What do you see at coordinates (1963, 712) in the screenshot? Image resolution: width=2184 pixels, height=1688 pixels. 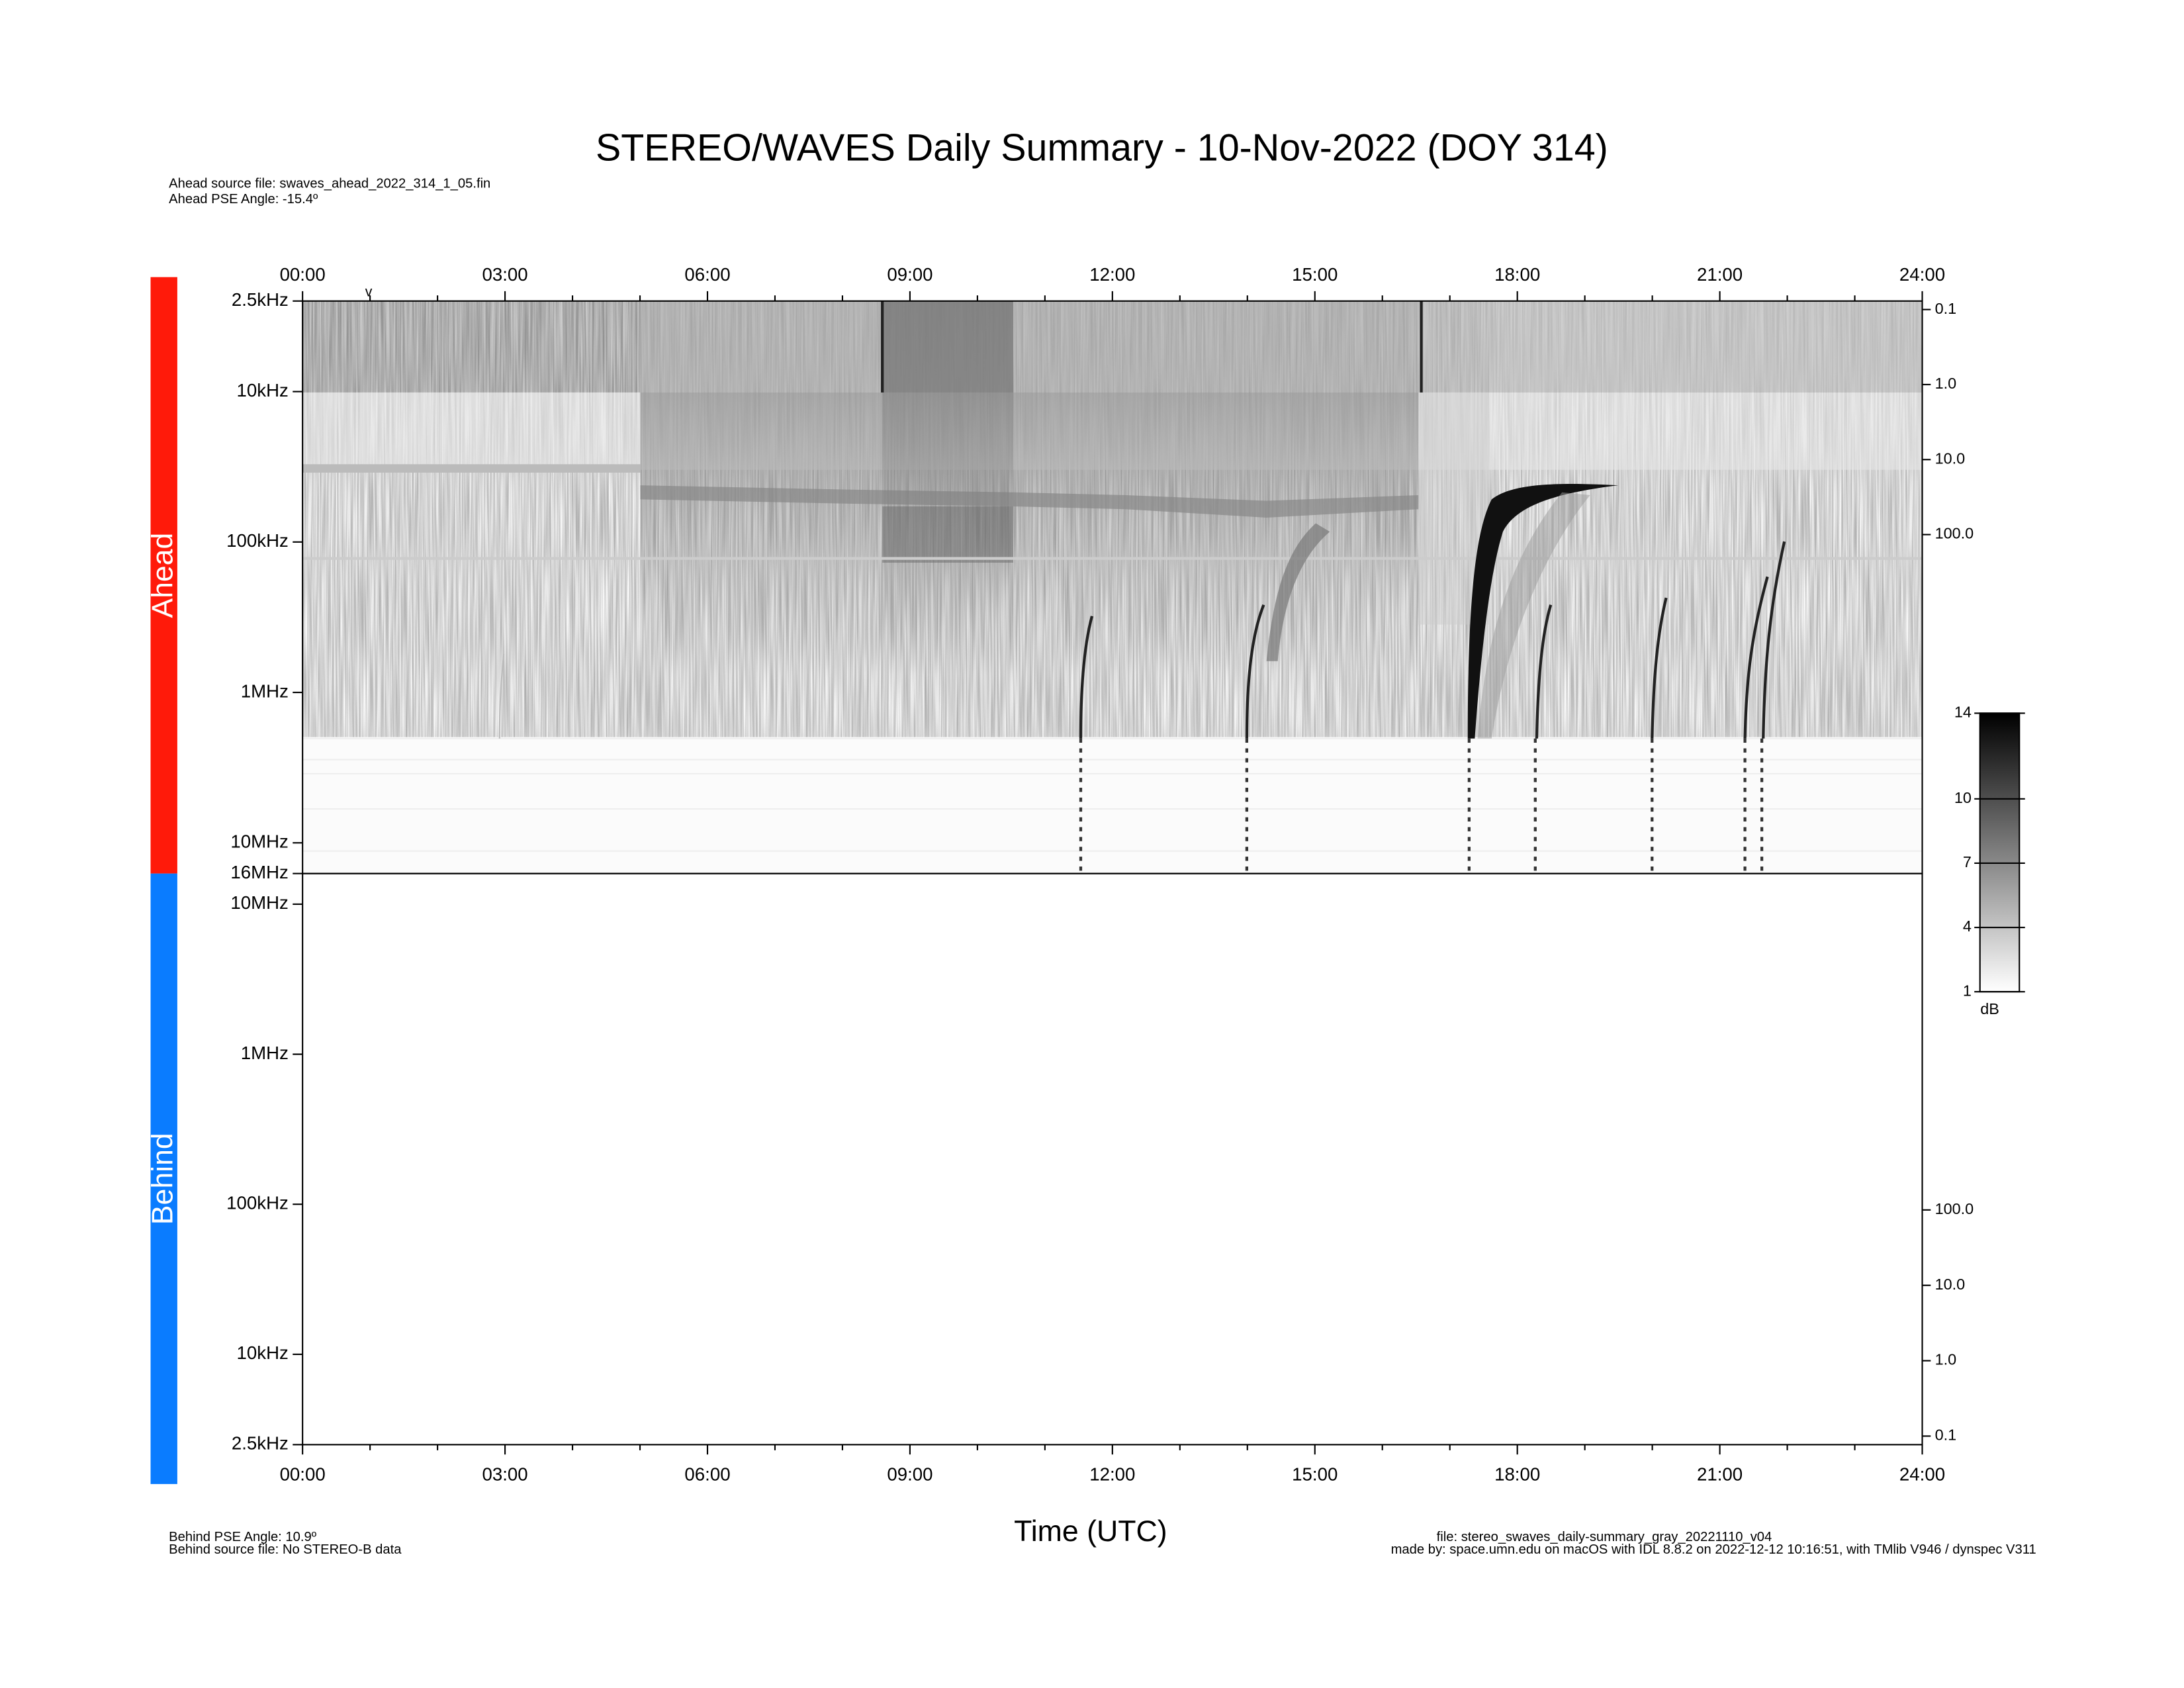 I see `colorbar-tick-label: 14` at bounding box center [1963, 712].